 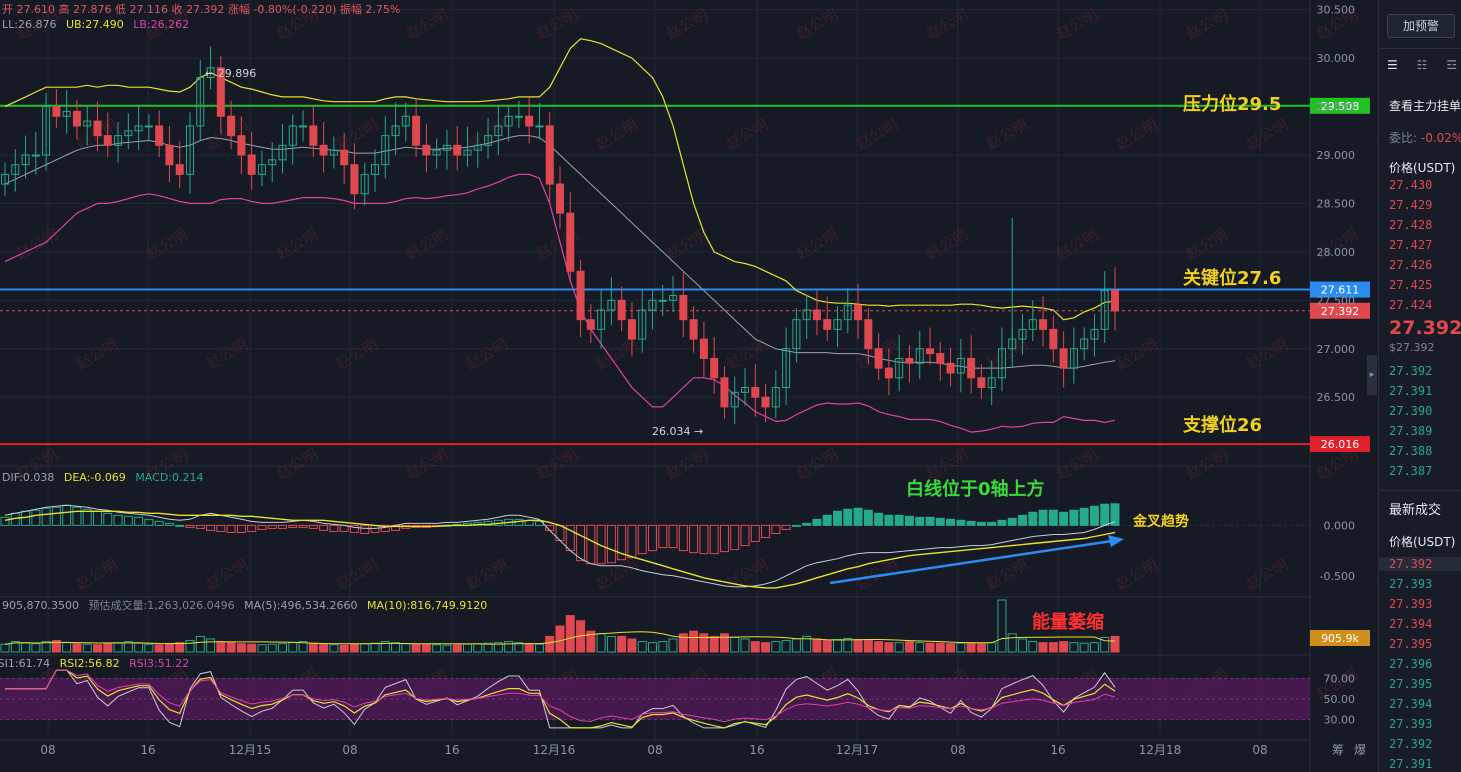 What do you see at coordinates (1411, 451) in the screenshot?
I see `bid-price: 27.388` at bounding box center [1411, 451].